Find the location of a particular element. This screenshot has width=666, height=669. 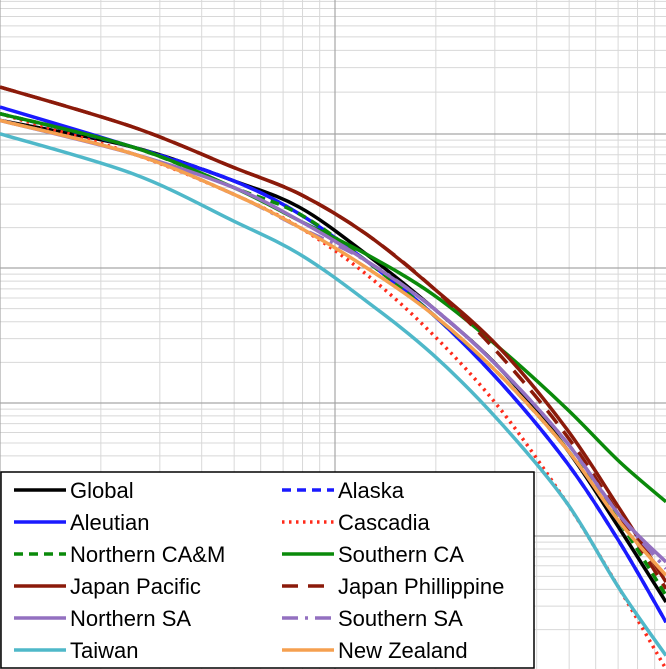

legend-item-northern-sa: Northern SA is located at coordinates (102, 618).